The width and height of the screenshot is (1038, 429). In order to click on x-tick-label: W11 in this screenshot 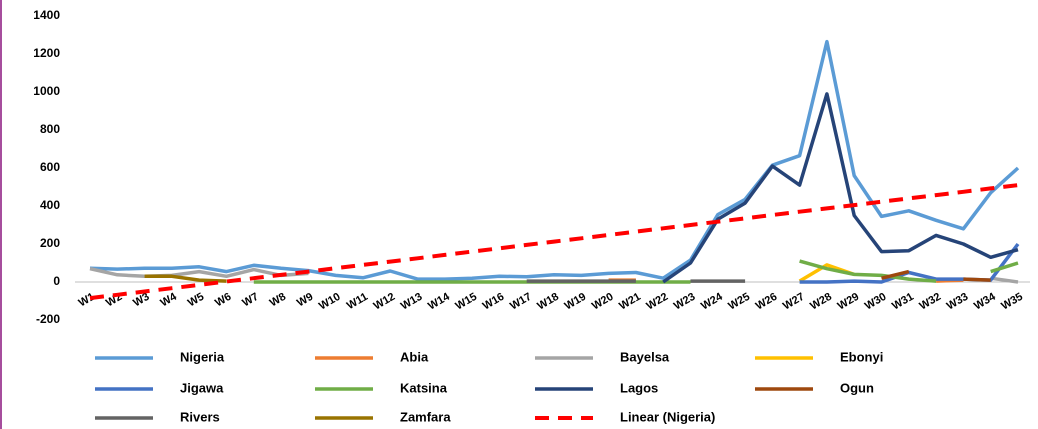, I will do `click(357, 301)`.